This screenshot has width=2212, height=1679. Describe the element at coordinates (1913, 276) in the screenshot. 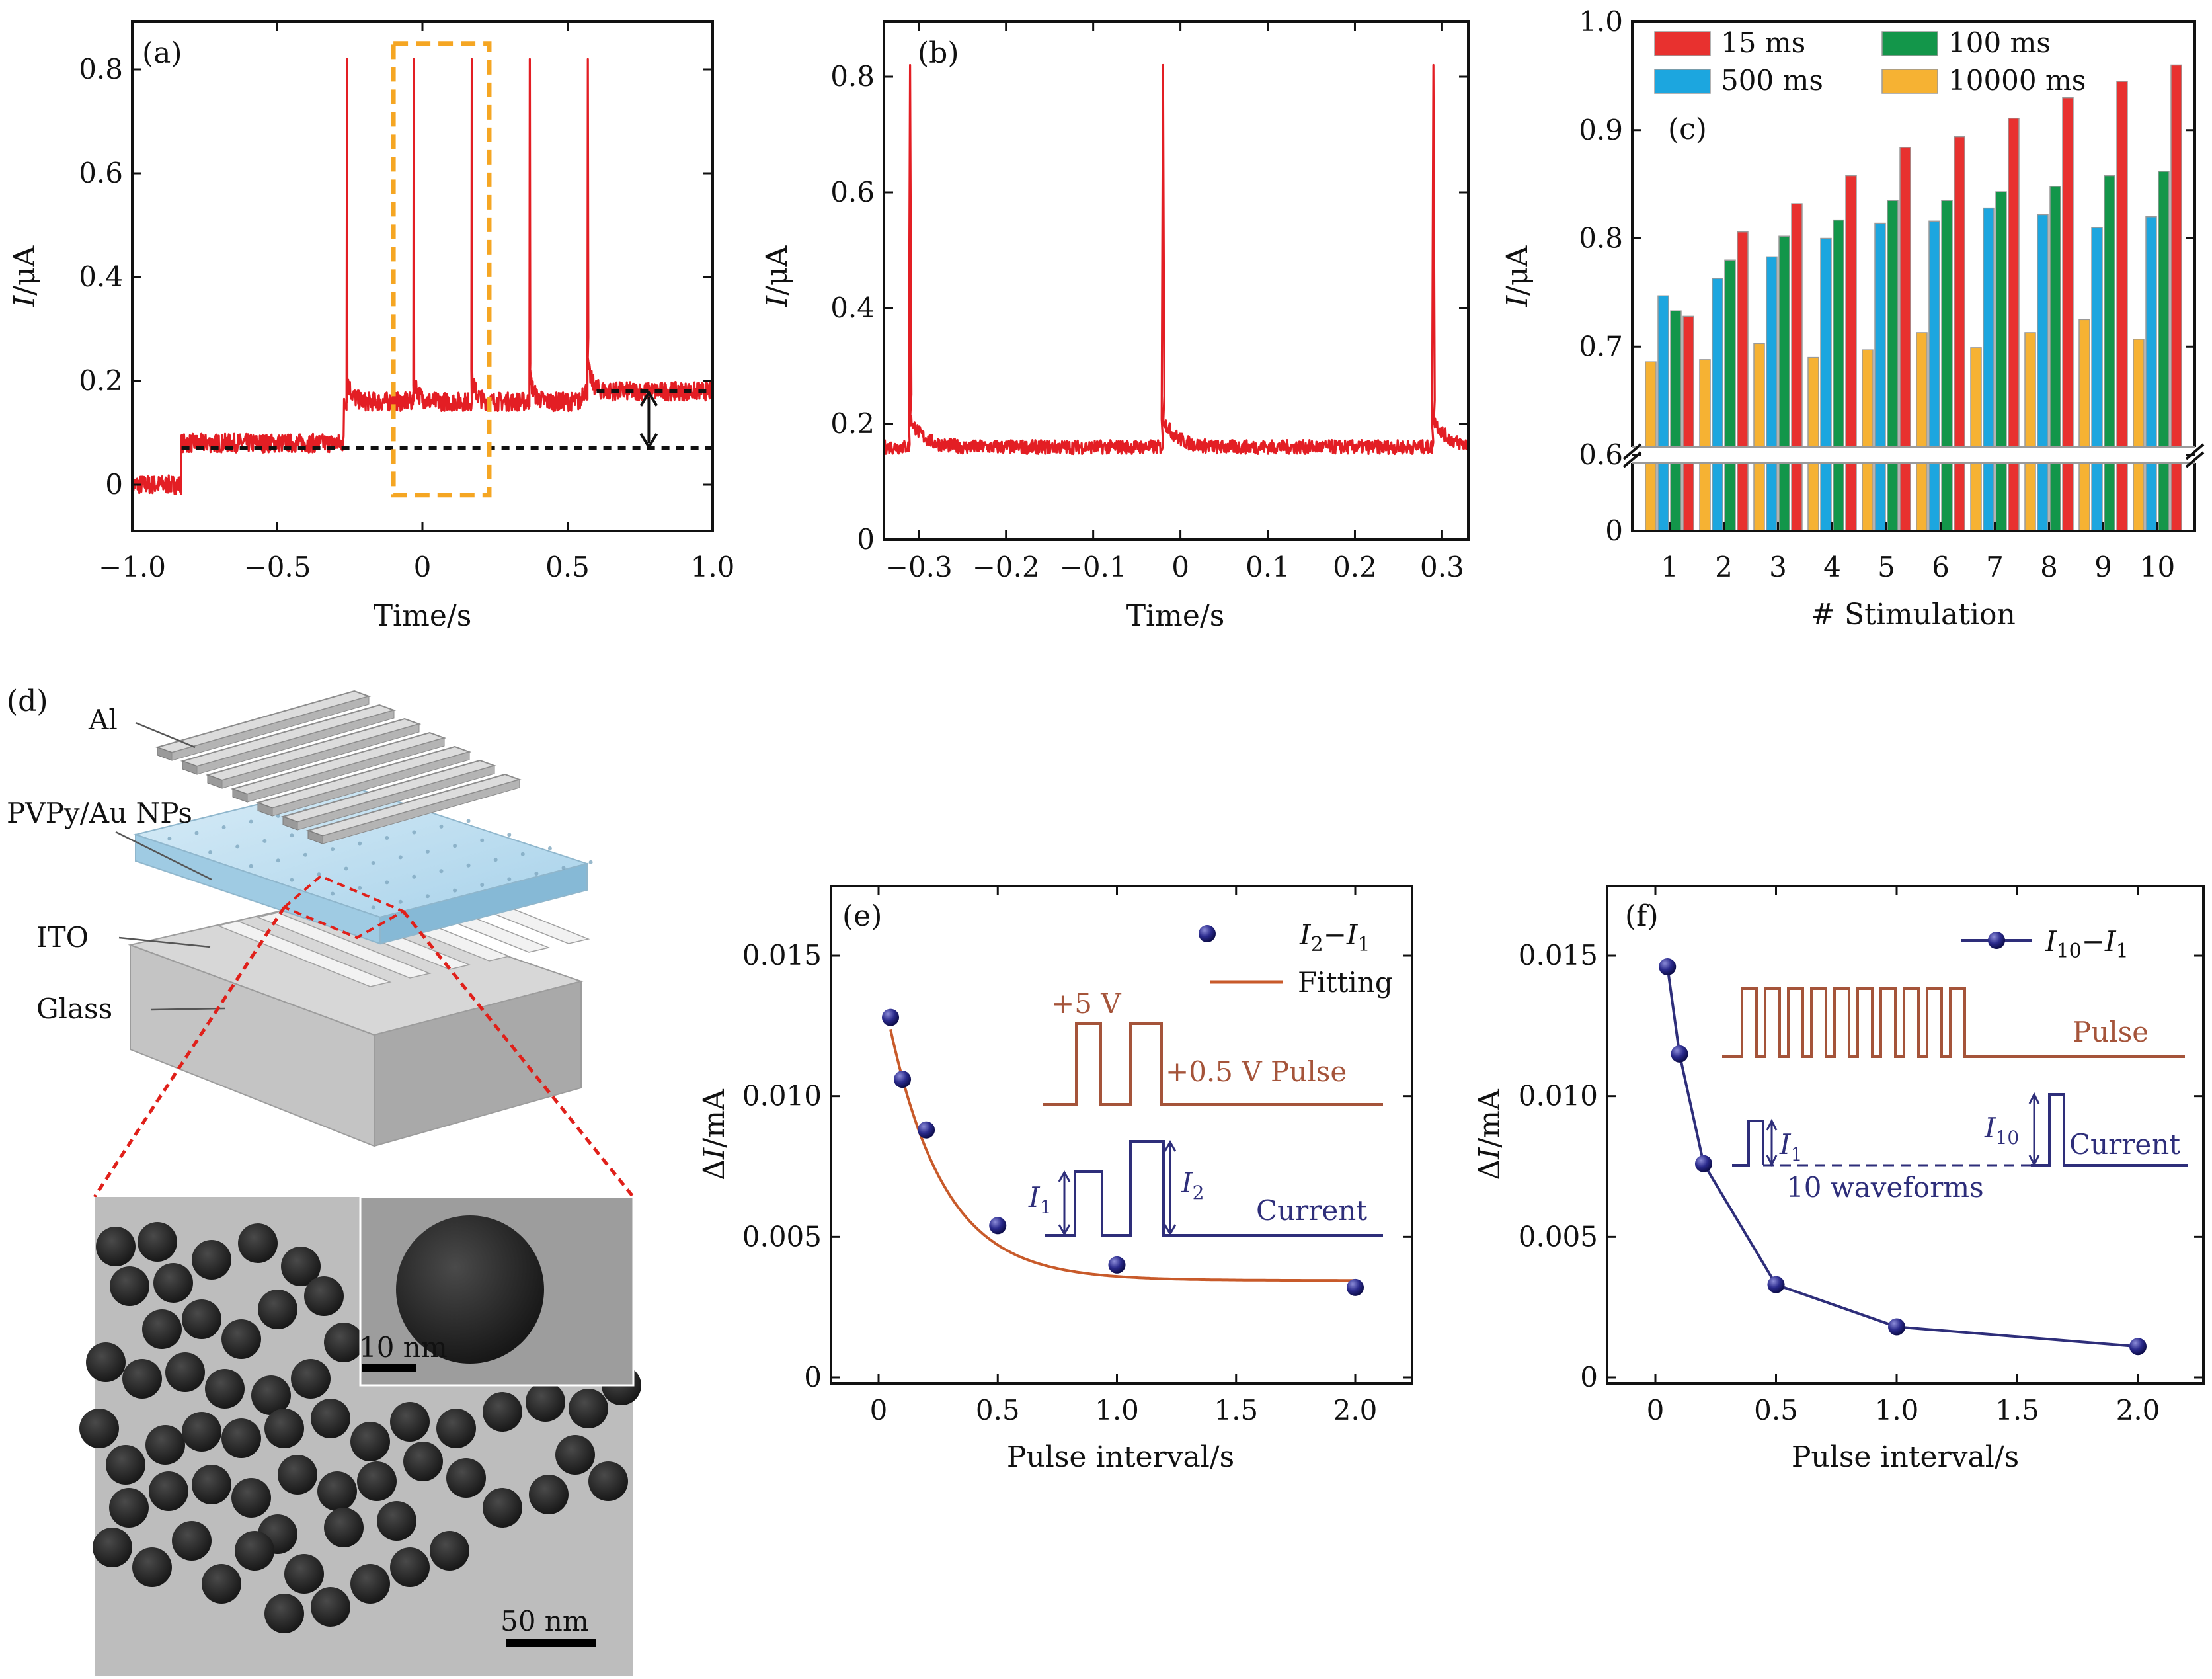

I see `panel-c-frame` at that location.